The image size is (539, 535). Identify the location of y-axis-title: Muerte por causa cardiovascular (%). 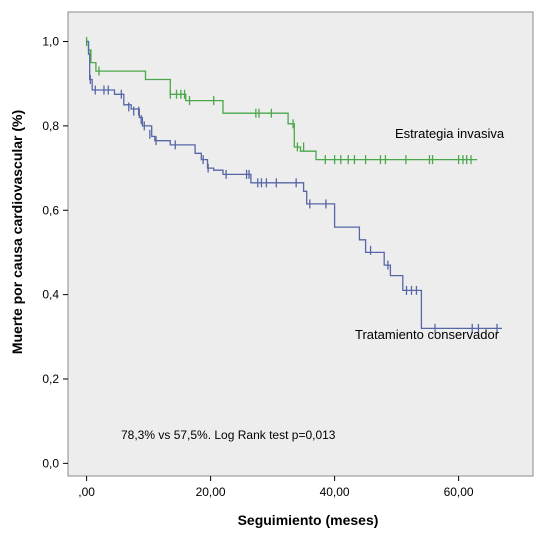
(17, 232).